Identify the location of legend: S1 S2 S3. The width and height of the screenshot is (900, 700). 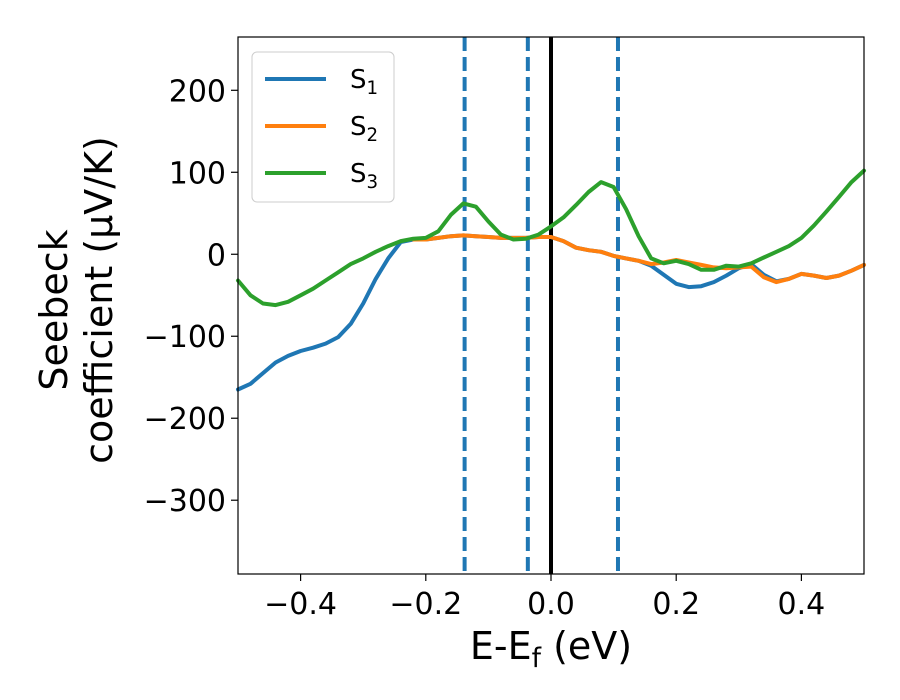
(323, 127).